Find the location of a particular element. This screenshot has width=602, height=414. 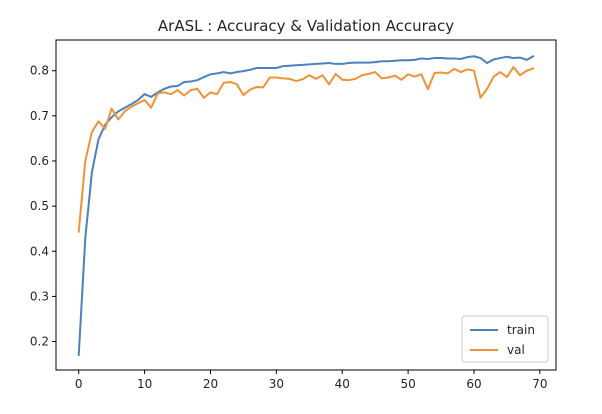

legend-box is located at coordinates (505, 339).